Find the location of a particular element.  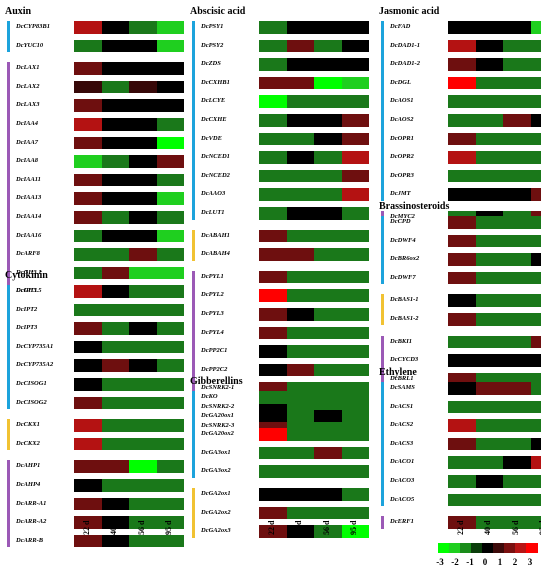

gene-label: DcSNRK2-3 is located at coordinates (218, 425).